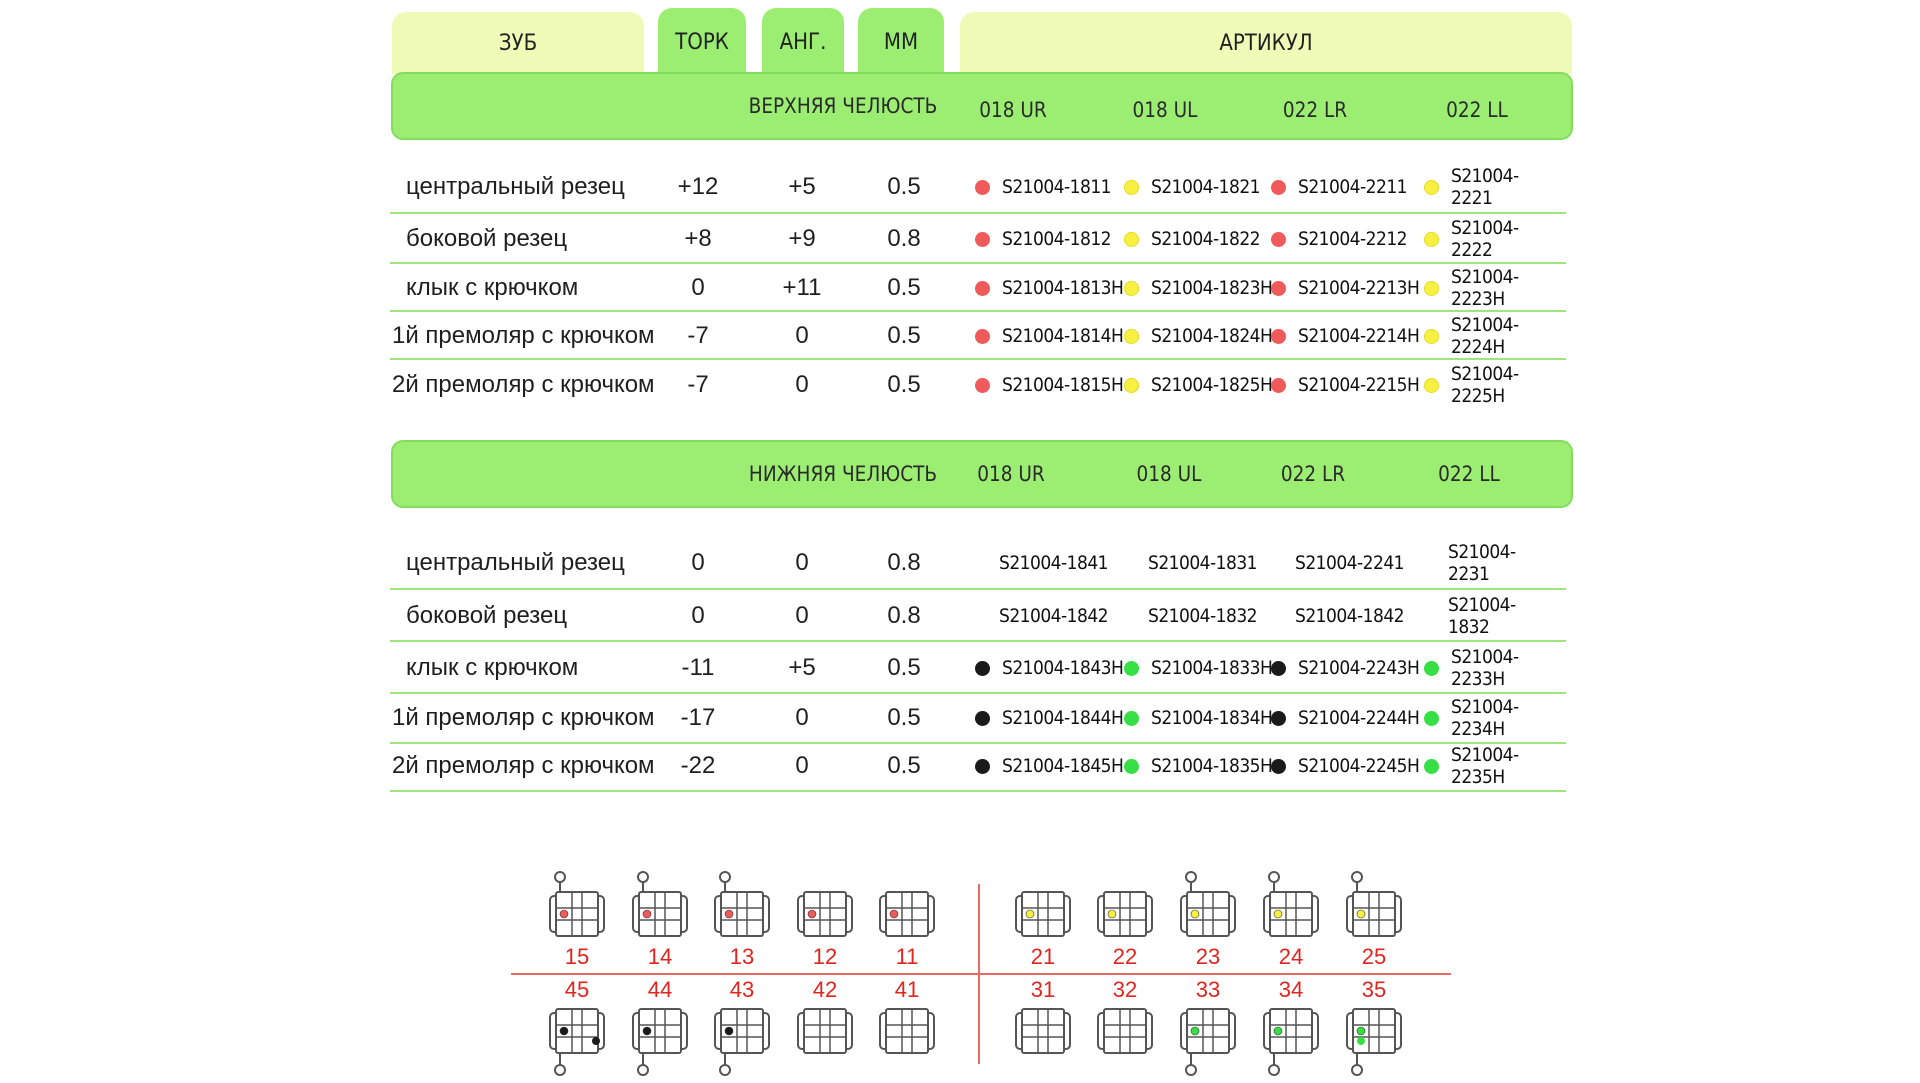 The height and width of the screenshot is (1083, 1920). Describe the element at coordinates (1212, 766) in the screenshot. I see `article-code: S21004-1835H` at that location.